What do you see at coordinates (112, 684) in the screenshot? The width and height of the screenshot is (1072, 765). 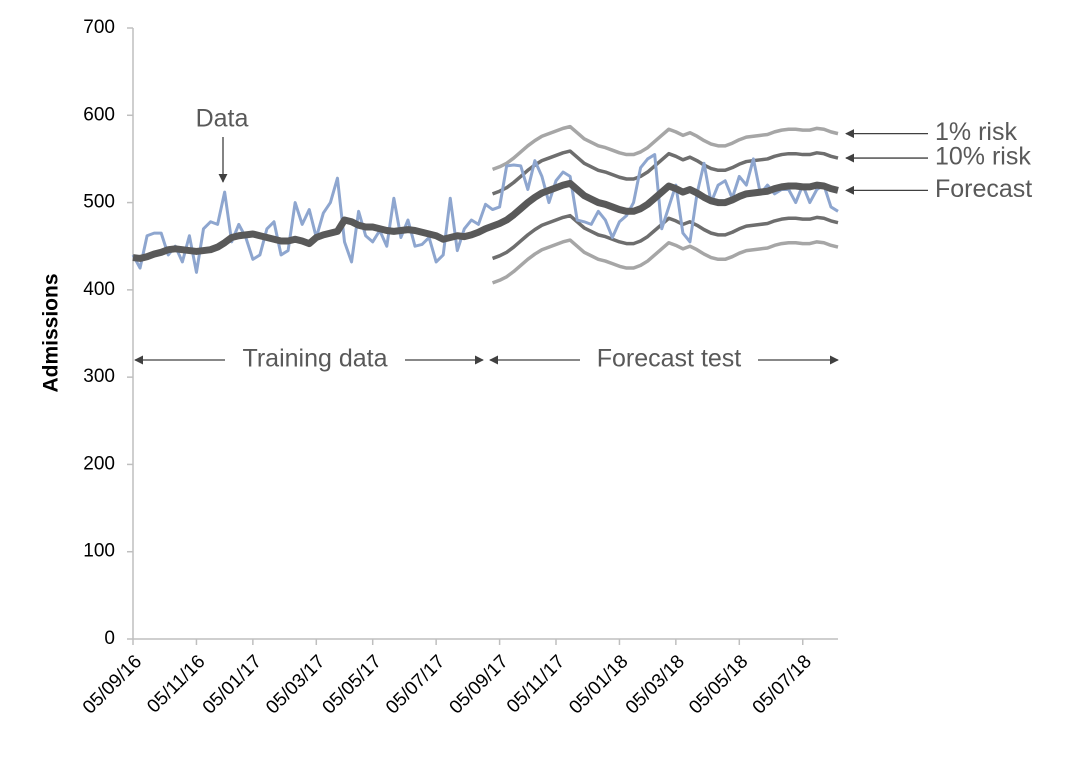 I see `x-tick-label: 05/09/16` at bounding box center [112, 684].